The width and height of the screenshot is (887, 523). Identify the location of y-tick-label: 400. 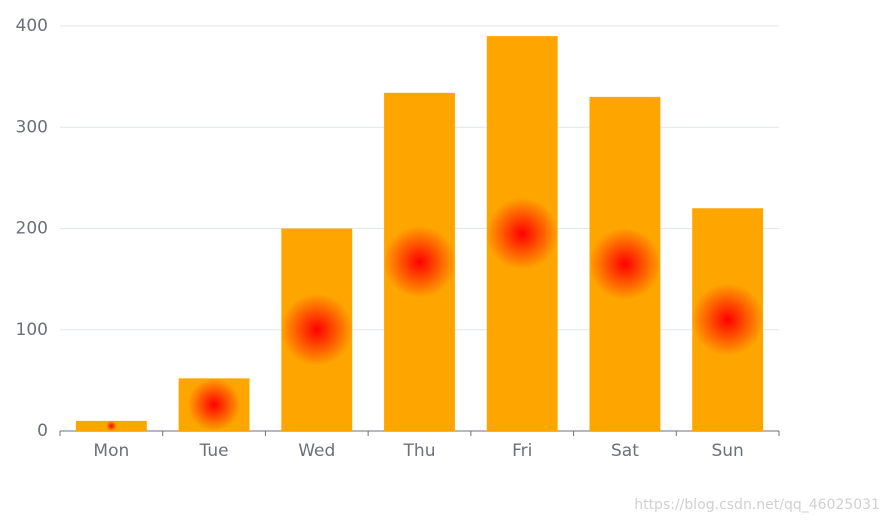
(32, 26).